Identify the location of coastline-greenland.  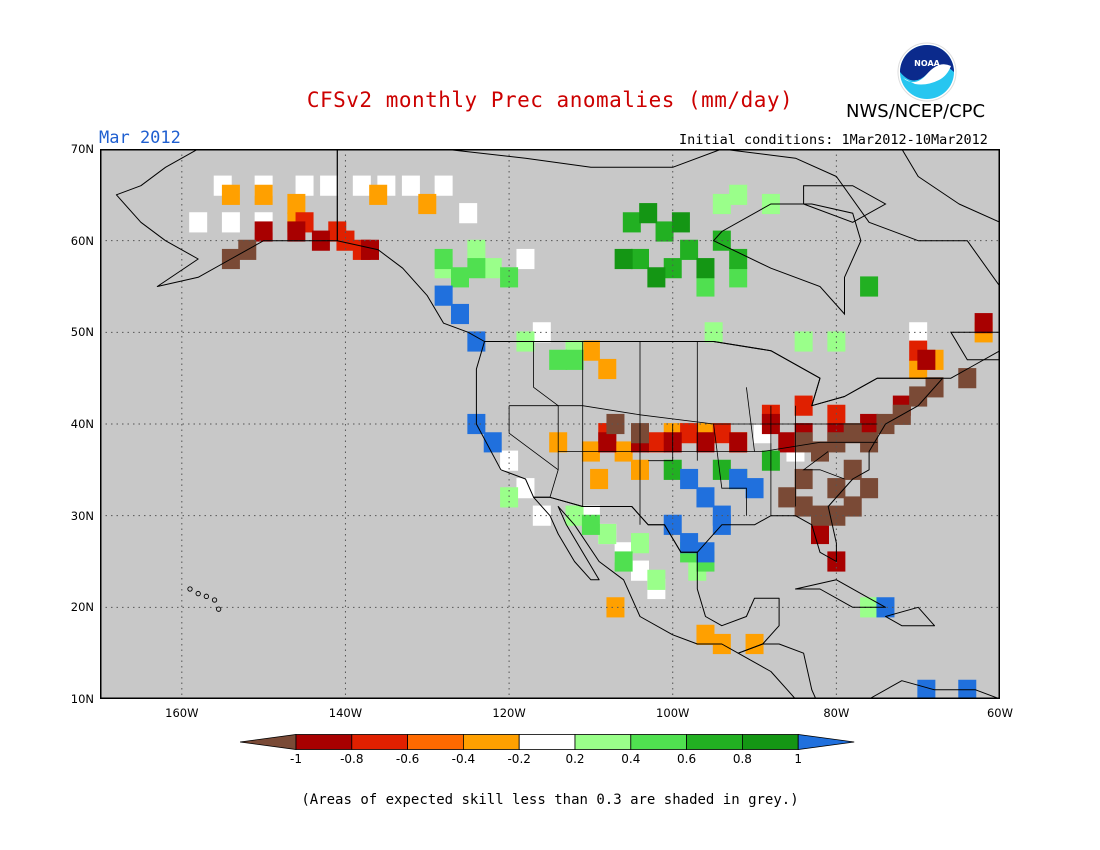
(950, 186).